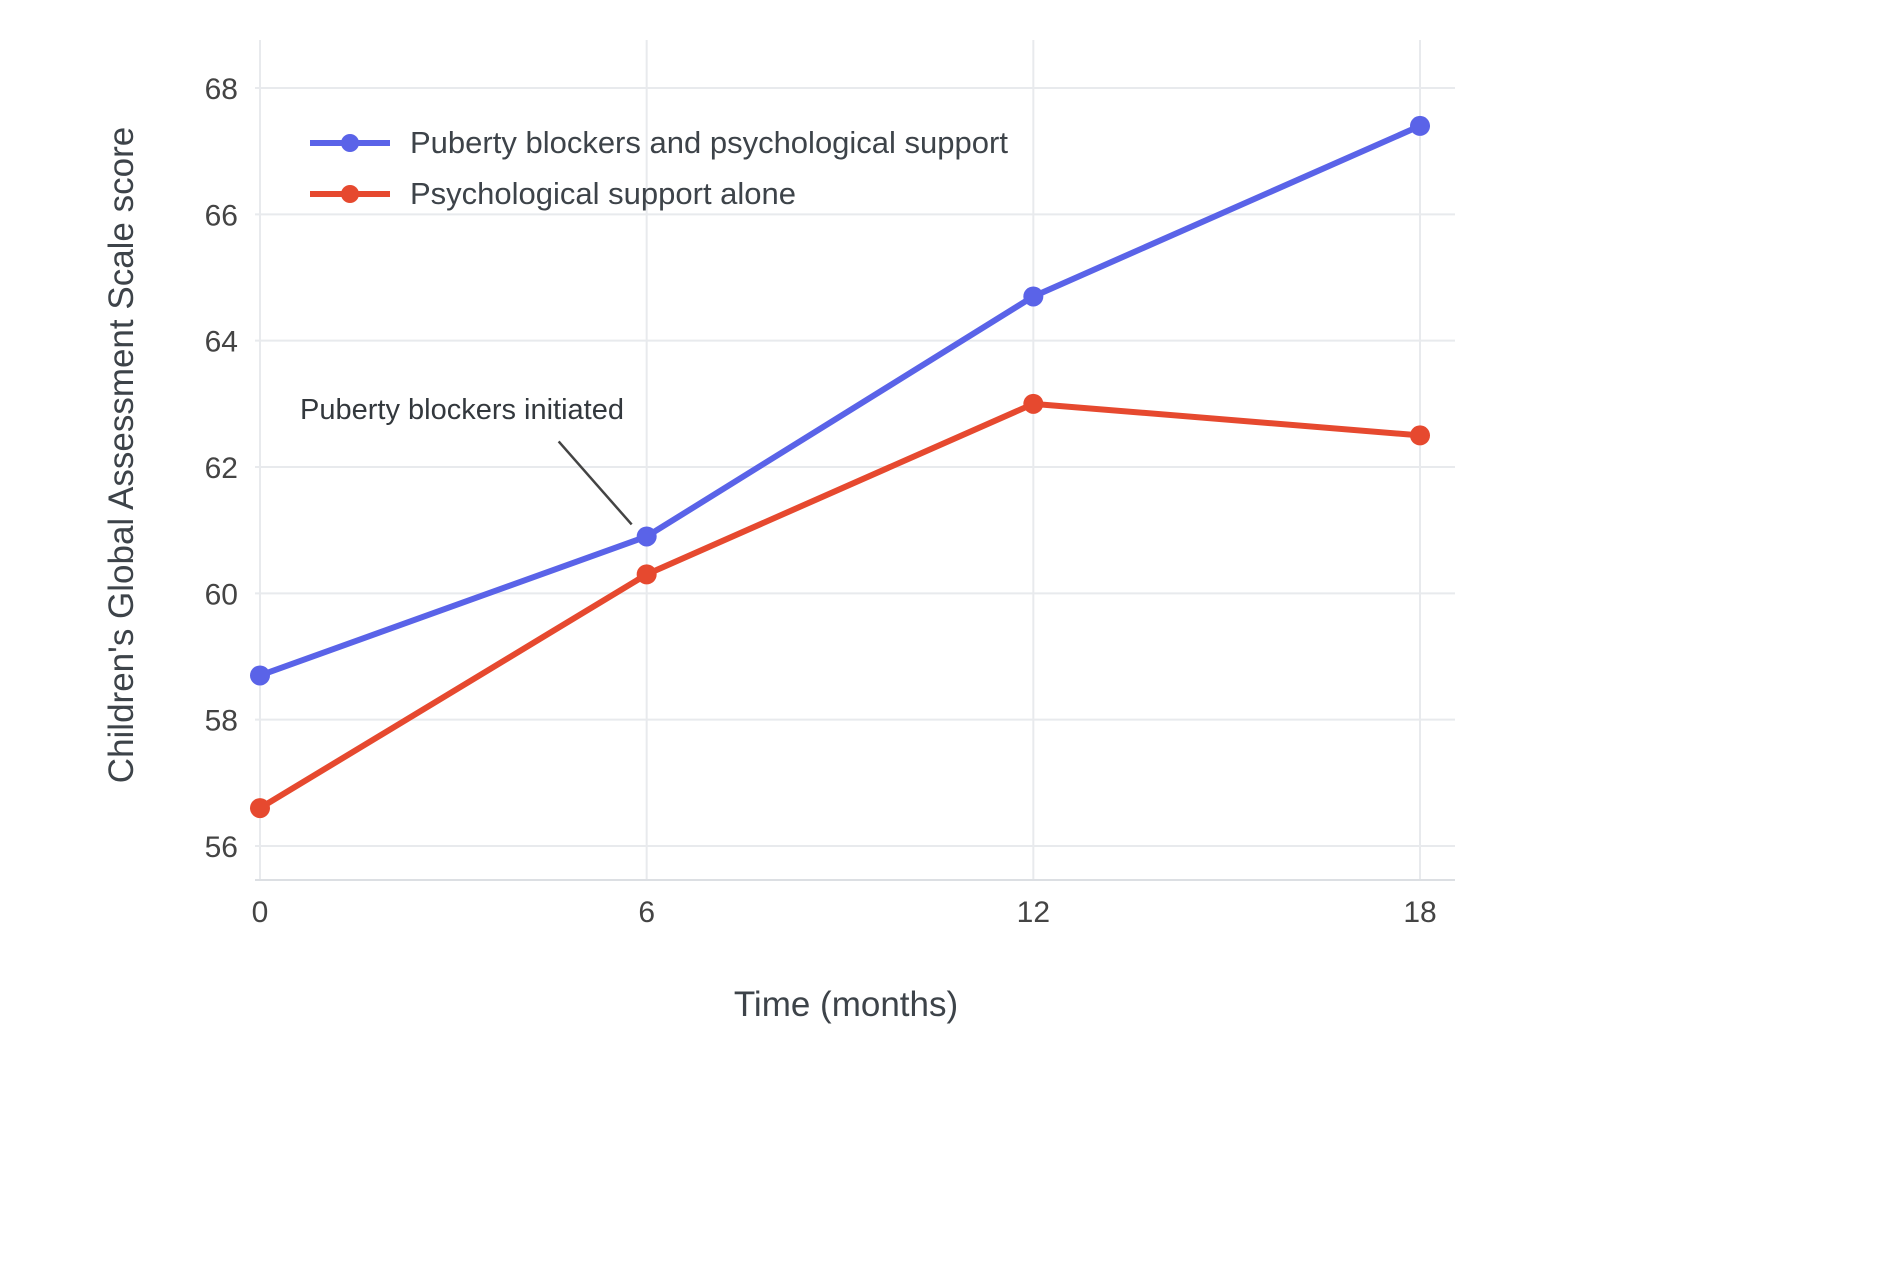  What do you see at coordinates (221, 342) in the screenshot?
I see `y-tick-label: 64` at bounding box center [221, 342].